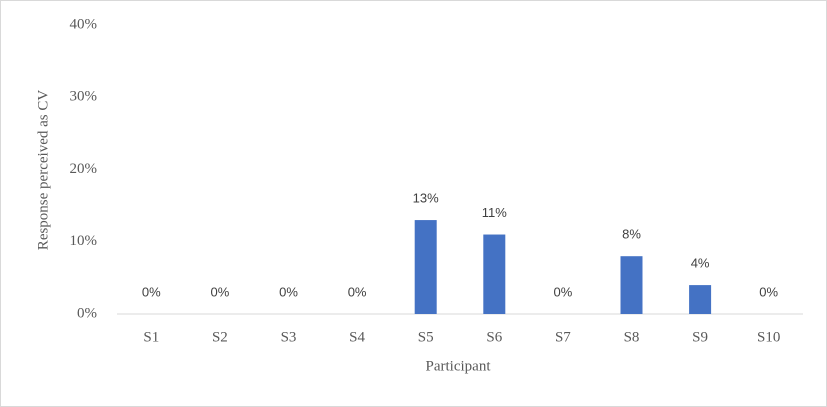  I want to click on x-tick-label: S9, so click(700, 337).